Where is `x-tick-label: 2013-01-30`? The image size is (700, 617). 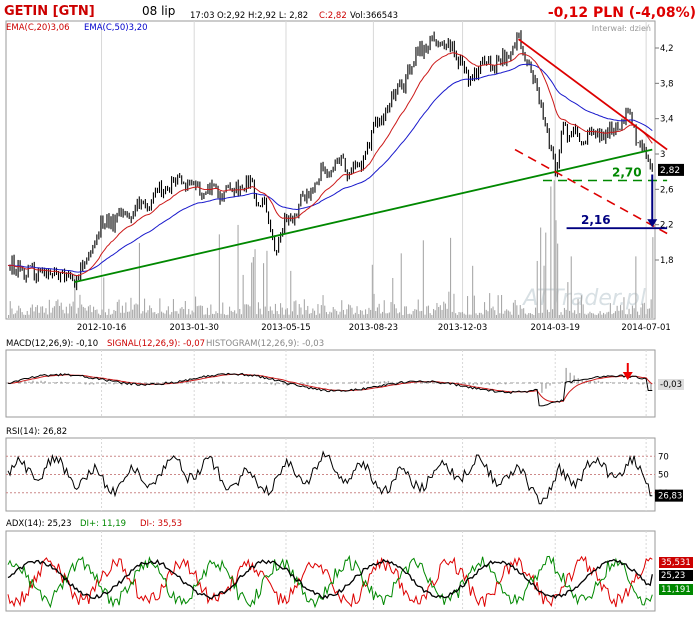
x-tick-label: 2013-01-30 is located at coordinates (193, 328).